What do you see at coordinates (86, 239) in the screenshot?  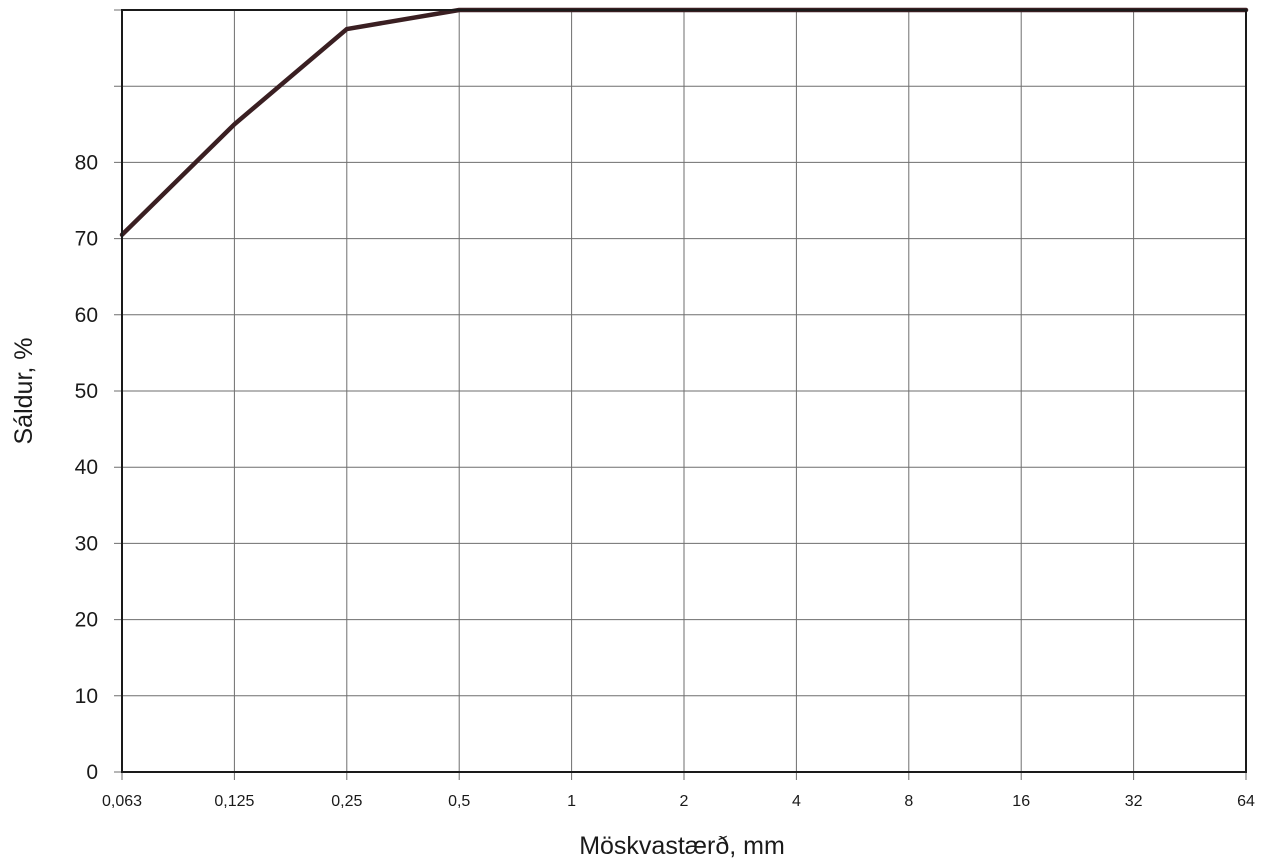 I see `y-tick-label: 70` at bounding box center [86, 239].